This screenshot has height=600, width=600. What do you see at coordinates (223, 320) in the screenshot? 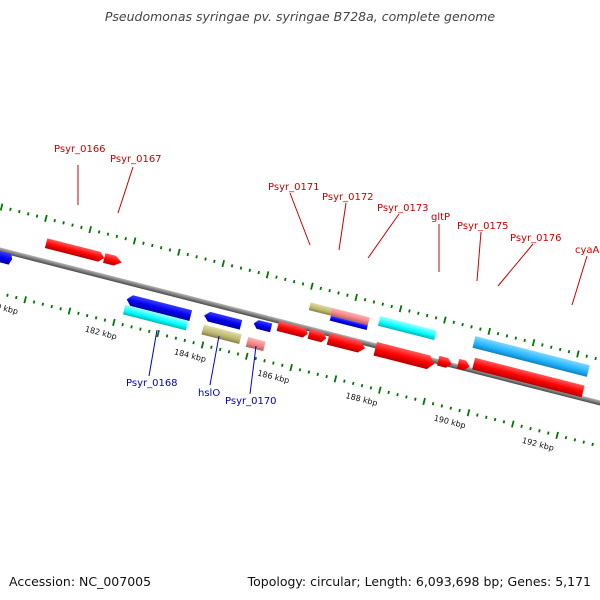
I see `gene-hslo-arrow` at bounding box center [223, 320].